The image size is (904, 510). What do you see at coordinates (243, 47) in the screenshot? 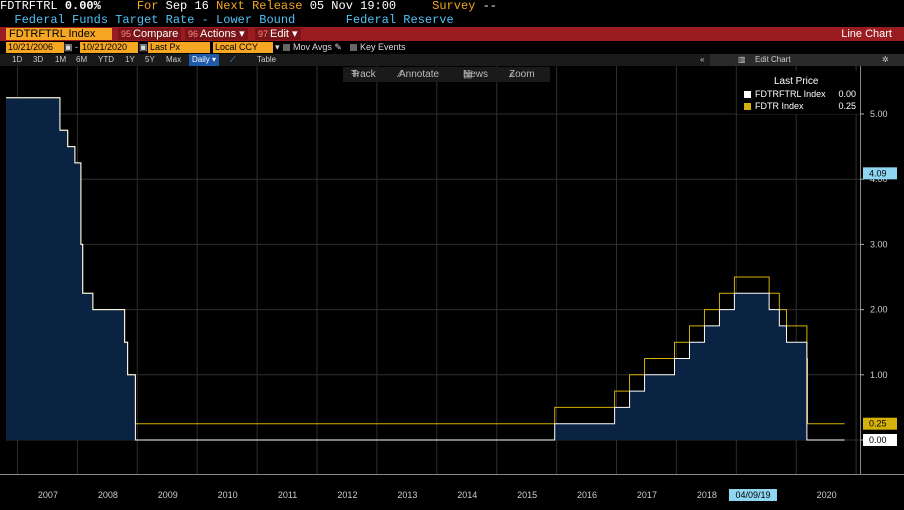
I see `currency-select: Local CCY` at bounding box center [243, 47].